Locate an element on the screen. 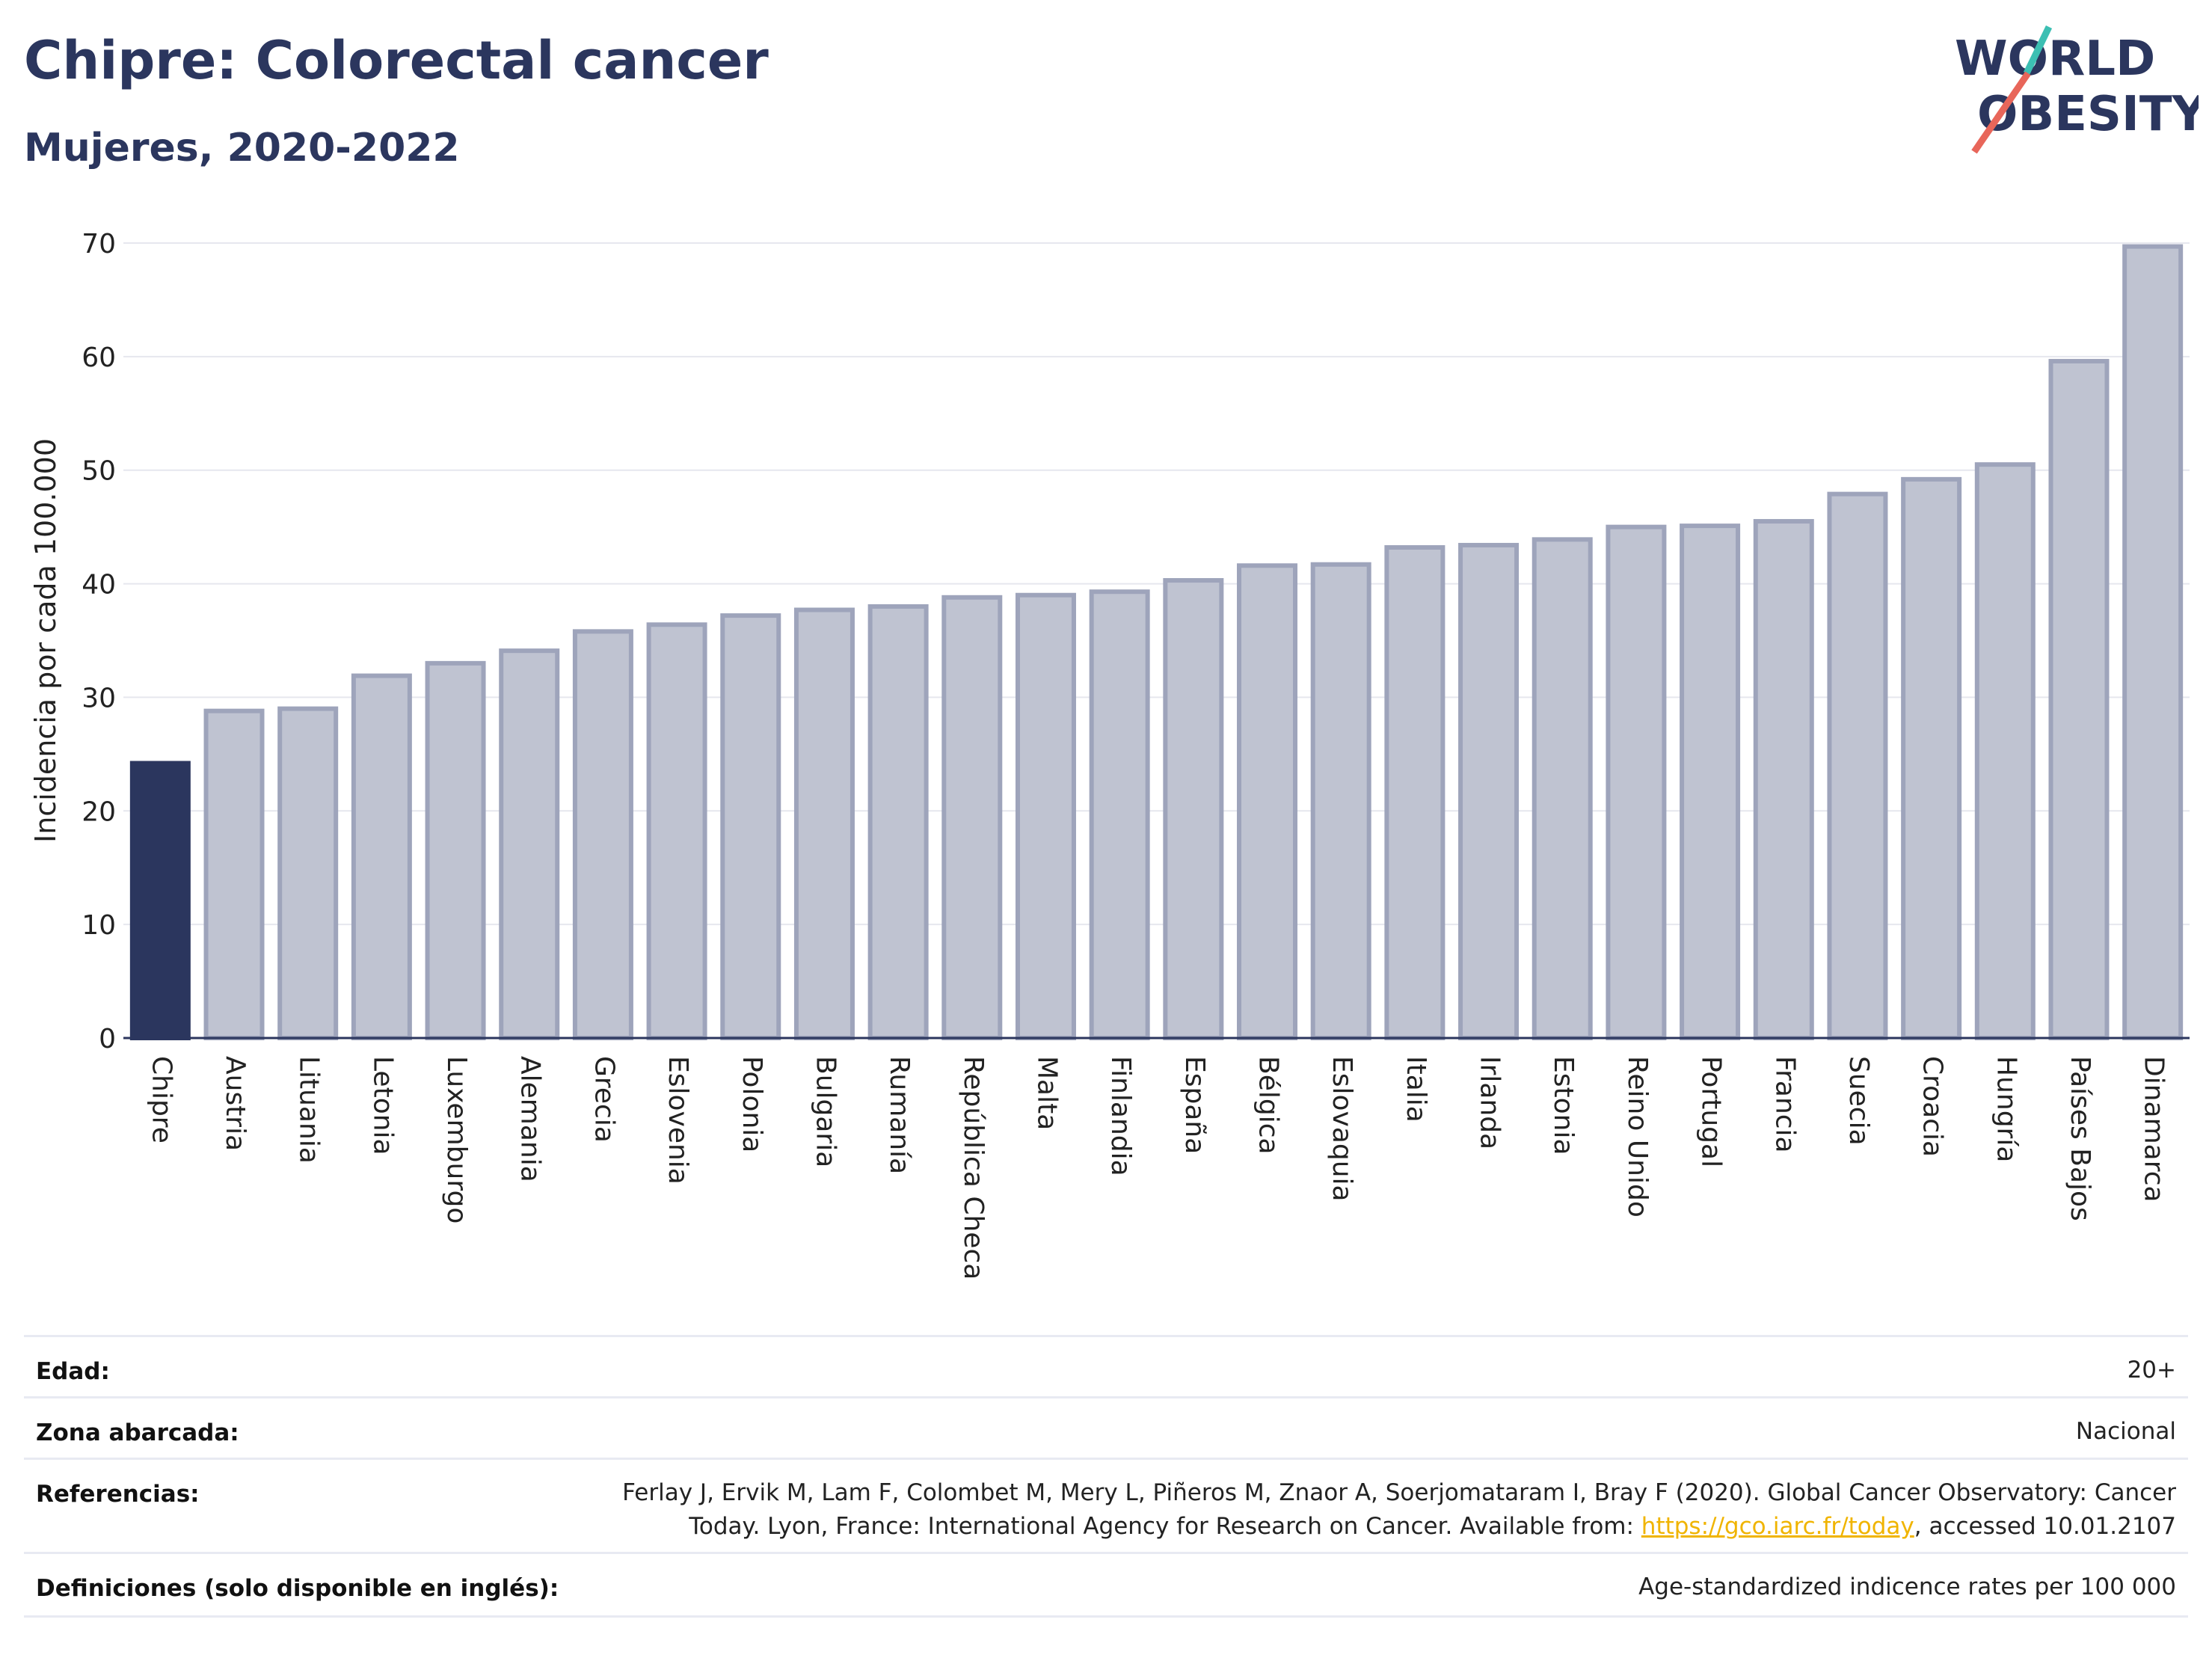  bar-bulgaria is located at coordinates (824, 823).